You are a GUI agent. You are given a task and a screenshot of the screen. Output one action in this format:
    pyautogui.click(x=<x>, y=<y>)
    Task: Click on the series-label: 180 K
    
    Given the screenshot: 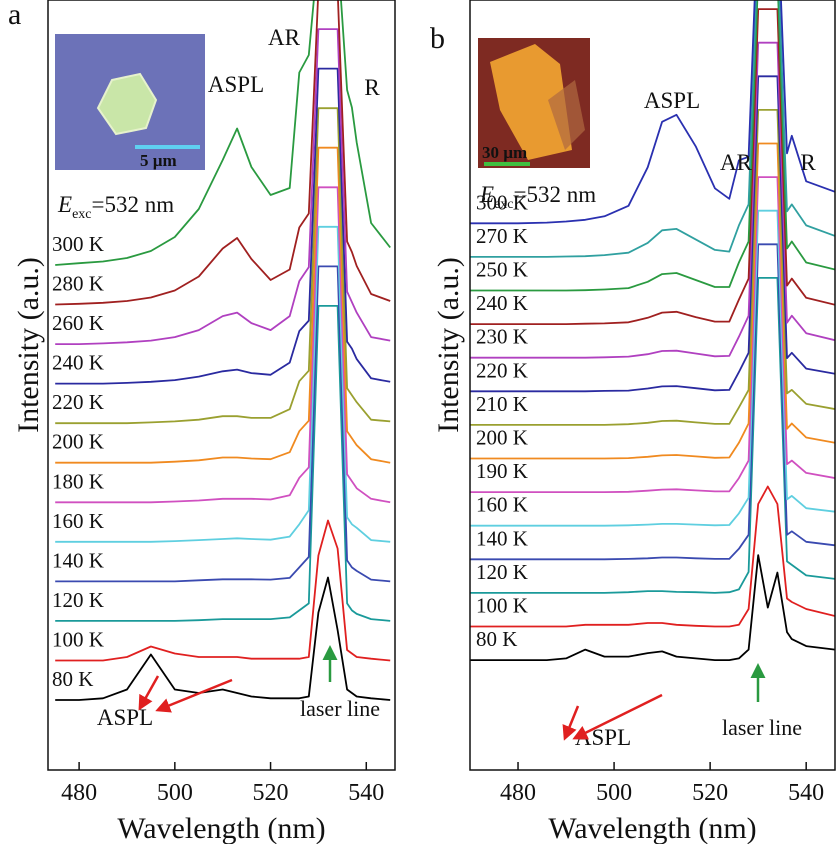 What is the action you would take?
    pyautogui.click(x=78, y=481)
    